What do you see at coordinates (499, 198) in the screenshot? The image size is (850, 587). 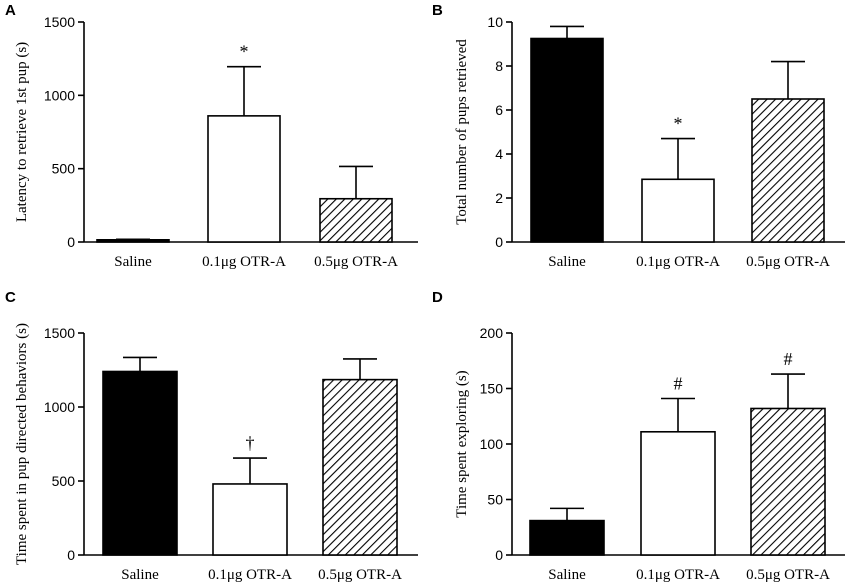 I see `y-tick-label: 2` at bounding box center [499, 198].